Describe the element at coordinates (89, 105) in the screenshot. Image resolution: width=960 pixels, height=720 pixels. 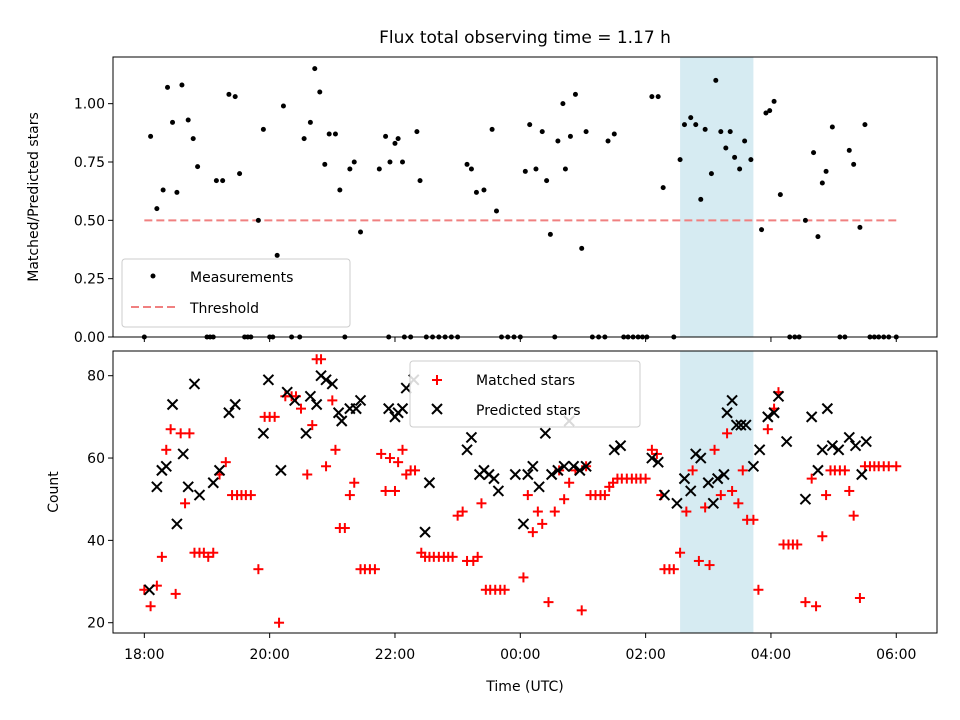
I see `y-tick-label: 1.00` at that location.